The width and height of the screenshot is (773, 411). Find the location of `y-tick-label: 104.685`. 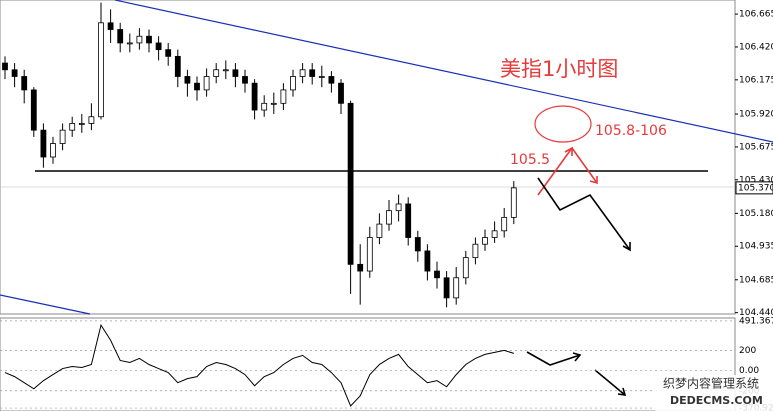

y-tick-label: 104.685 is located at coordinates (756, 280).